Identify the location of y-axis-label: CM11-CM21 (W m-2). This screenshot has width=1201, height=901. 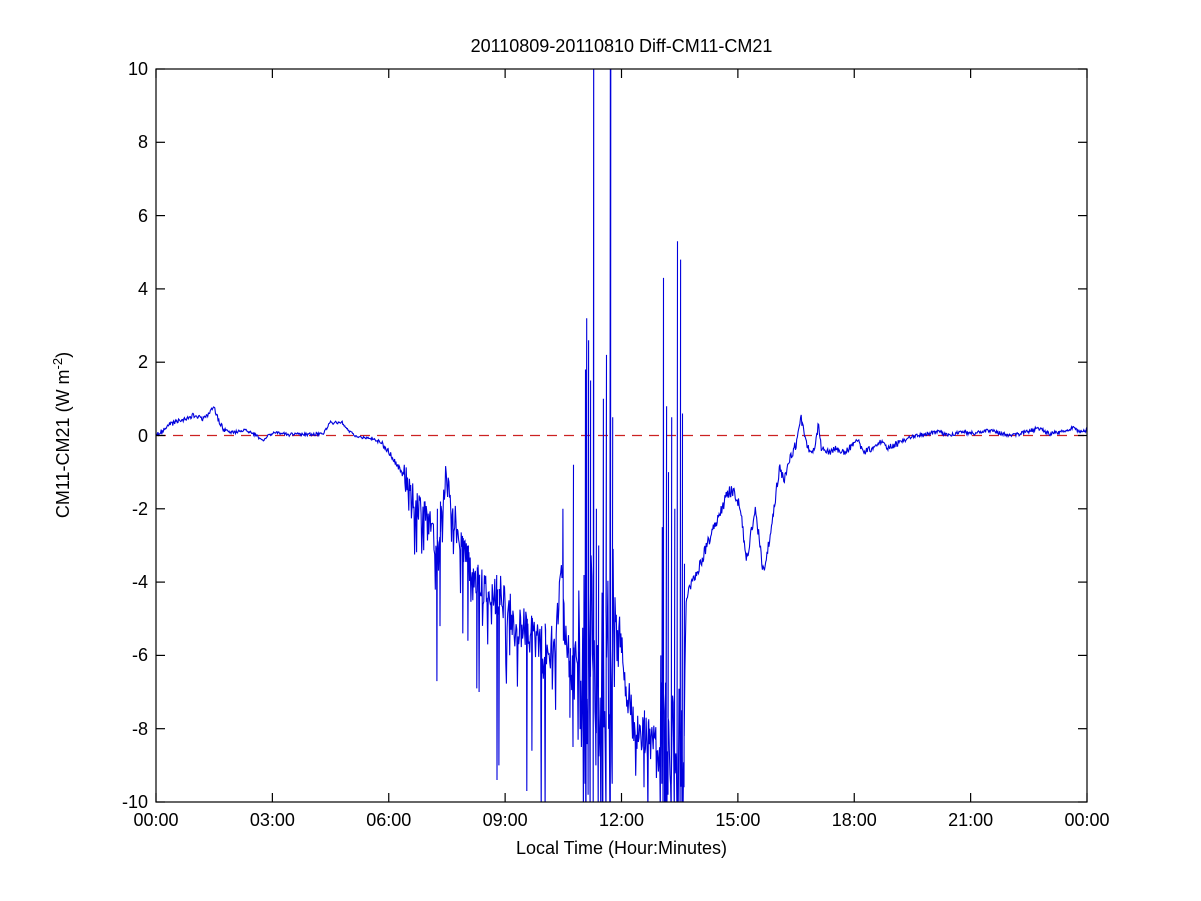
(62, 435).